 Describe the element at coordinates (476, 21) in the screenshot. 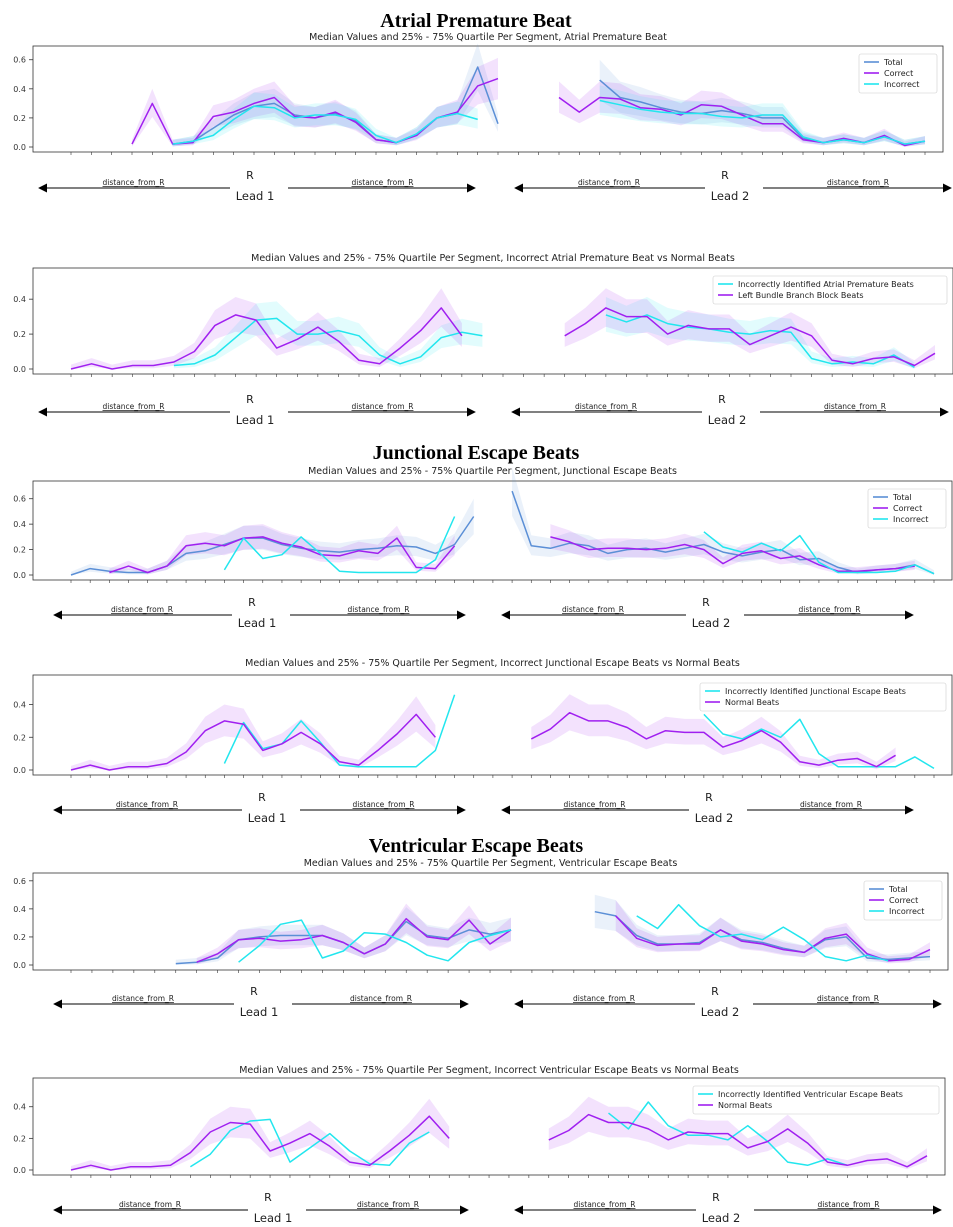

I see `section-title-atrial: Atrial Premature Beat` at that location.